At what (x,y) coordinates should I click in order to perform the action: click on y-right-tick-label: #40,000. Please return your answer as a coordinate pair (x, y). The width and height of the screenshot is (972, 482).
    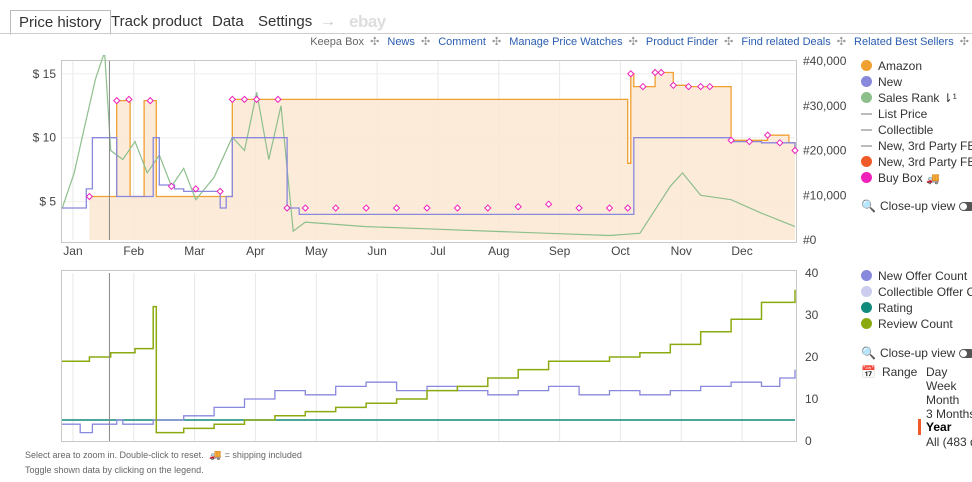
    Looking at the image, I should click on (825, 61).